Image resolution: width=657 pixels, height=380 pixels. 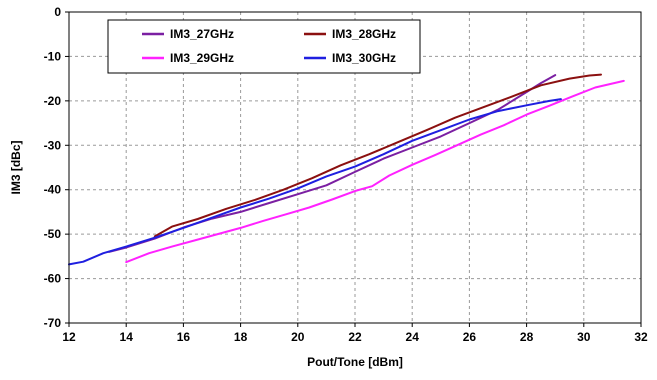 I want to click on y-tick-label: -20, so click(x=53, y=101).